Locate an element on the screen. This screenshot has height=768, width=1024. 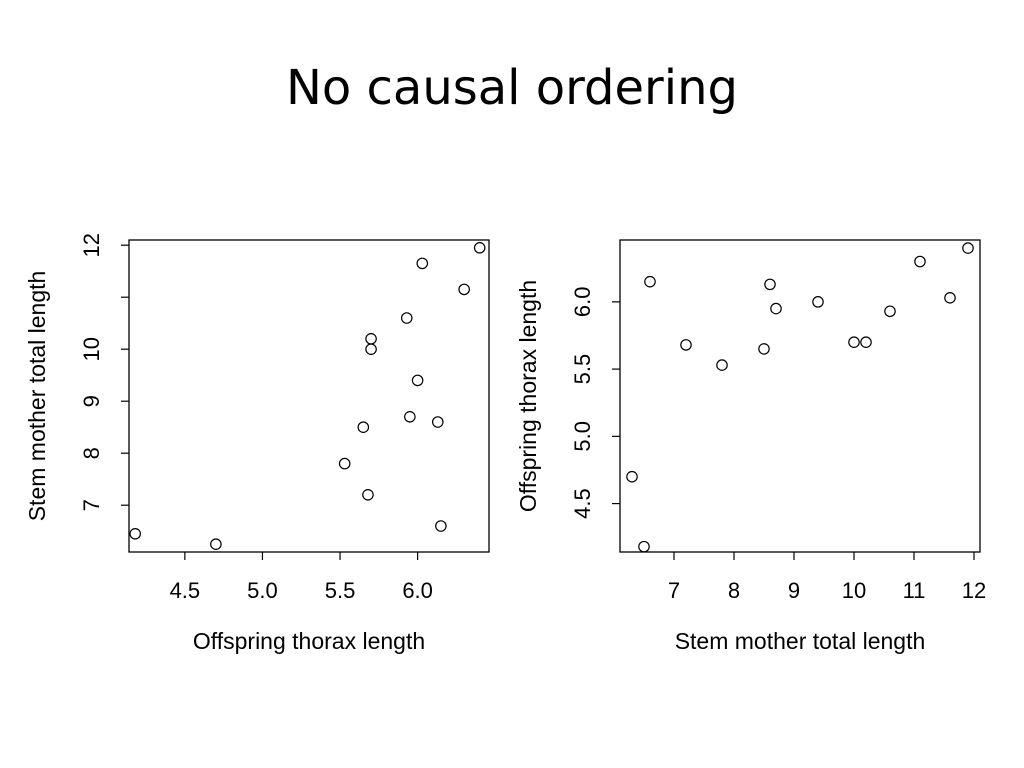
left-x-tick-label: 6.0 is located at coordinates (417, 590).